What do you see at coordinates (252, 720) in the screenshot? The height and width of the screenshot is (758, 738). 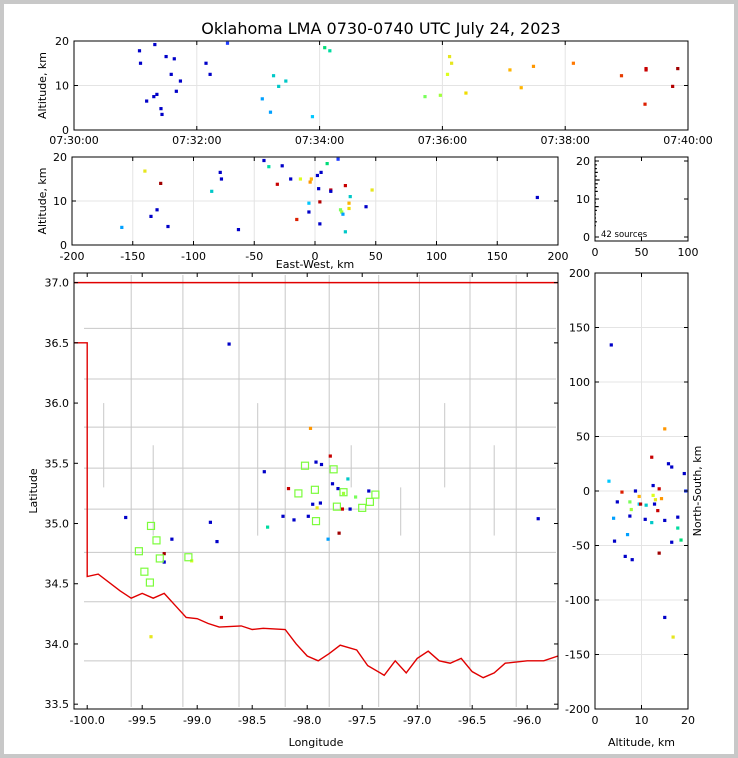 I see `x-tick-label: -98.5` at bounding box center [252, 720].